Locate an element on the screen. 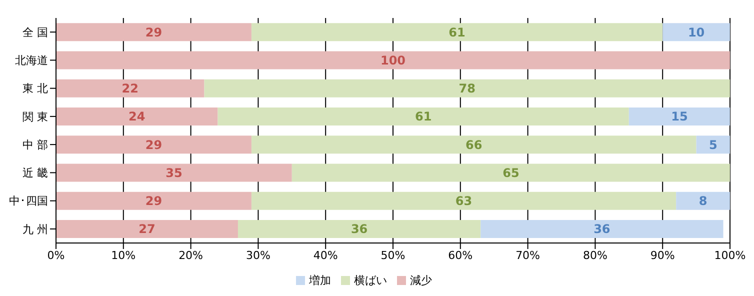 This screenshot has height=296, width=754. y-tick-label: 中･四国 is located at coordinates (28, 201).